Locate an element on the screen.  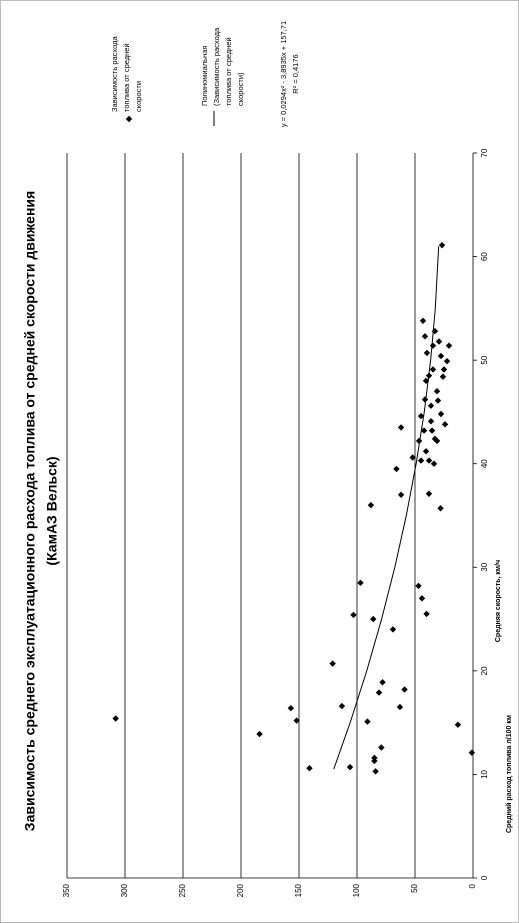
x-tick-label: 50 is located at coordinates (484, 359).